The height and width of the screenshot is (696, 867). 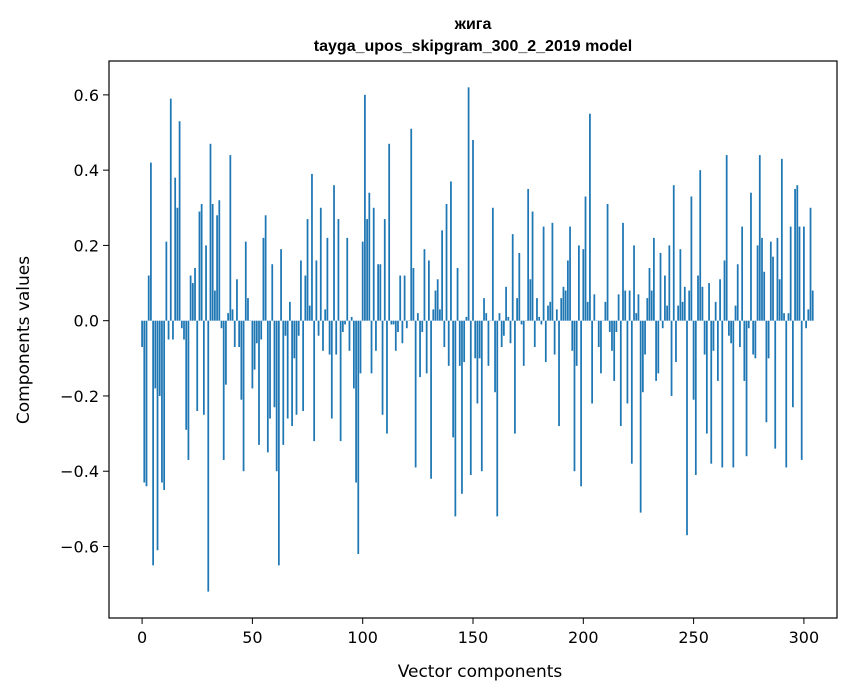 What do you see at coordinates (79, 546) in the screenshot?
I see `y-tick-label: −0.6` at bounding box center [79, 546].